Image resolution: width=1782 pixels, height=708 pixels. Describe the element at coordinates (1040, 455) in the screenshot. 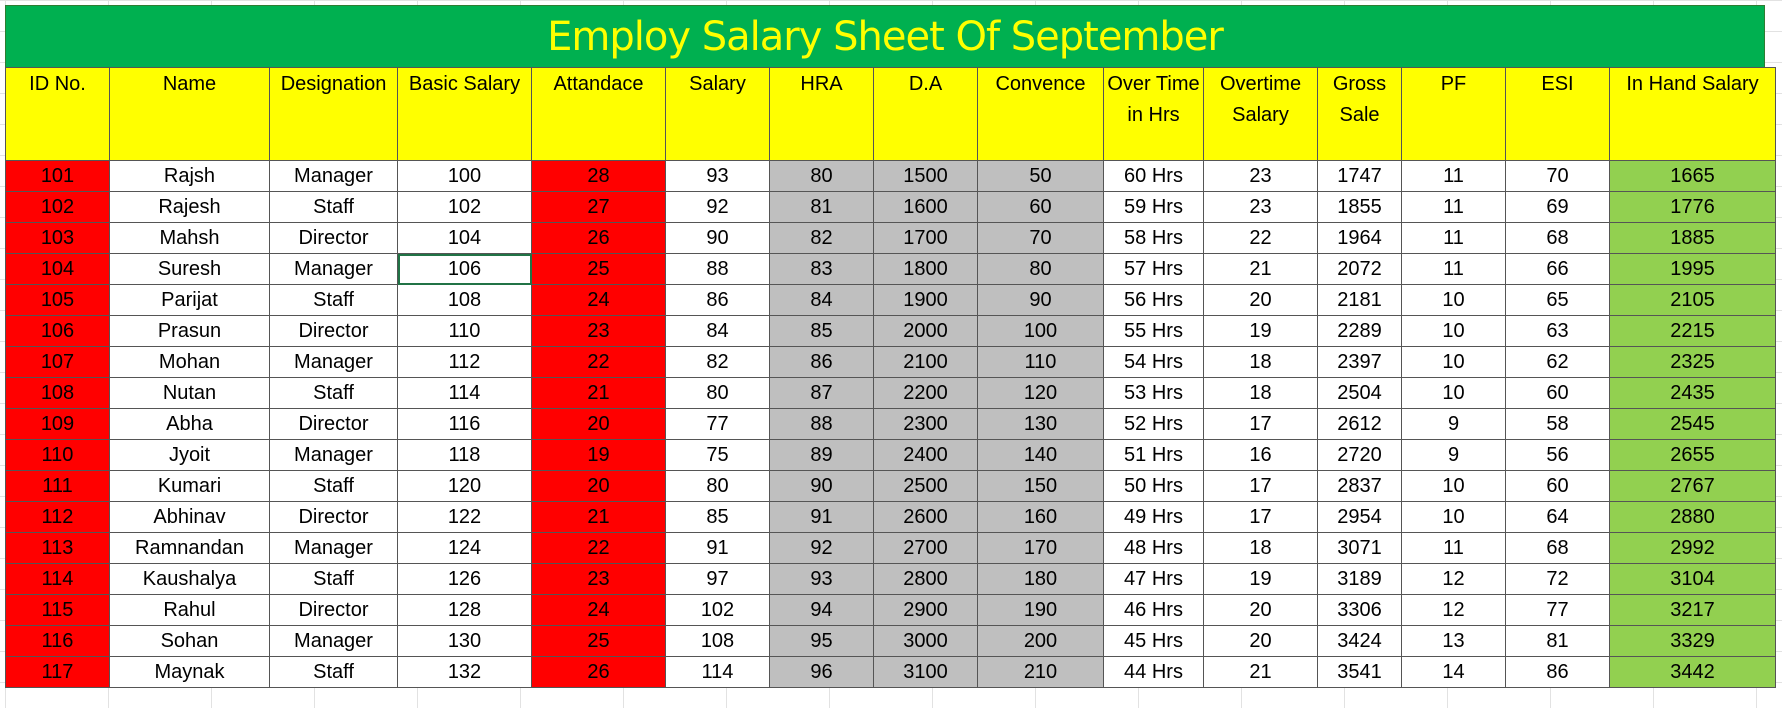

I see `cell-convence: 140` at that location.